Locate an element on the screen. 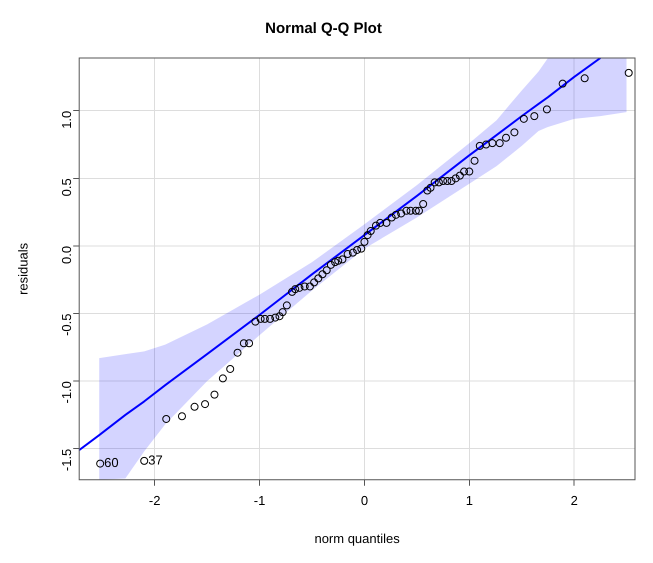 This screenshot has width=653, height=563. y-tick-label: 0.0 is located at coordinates (66, 255).